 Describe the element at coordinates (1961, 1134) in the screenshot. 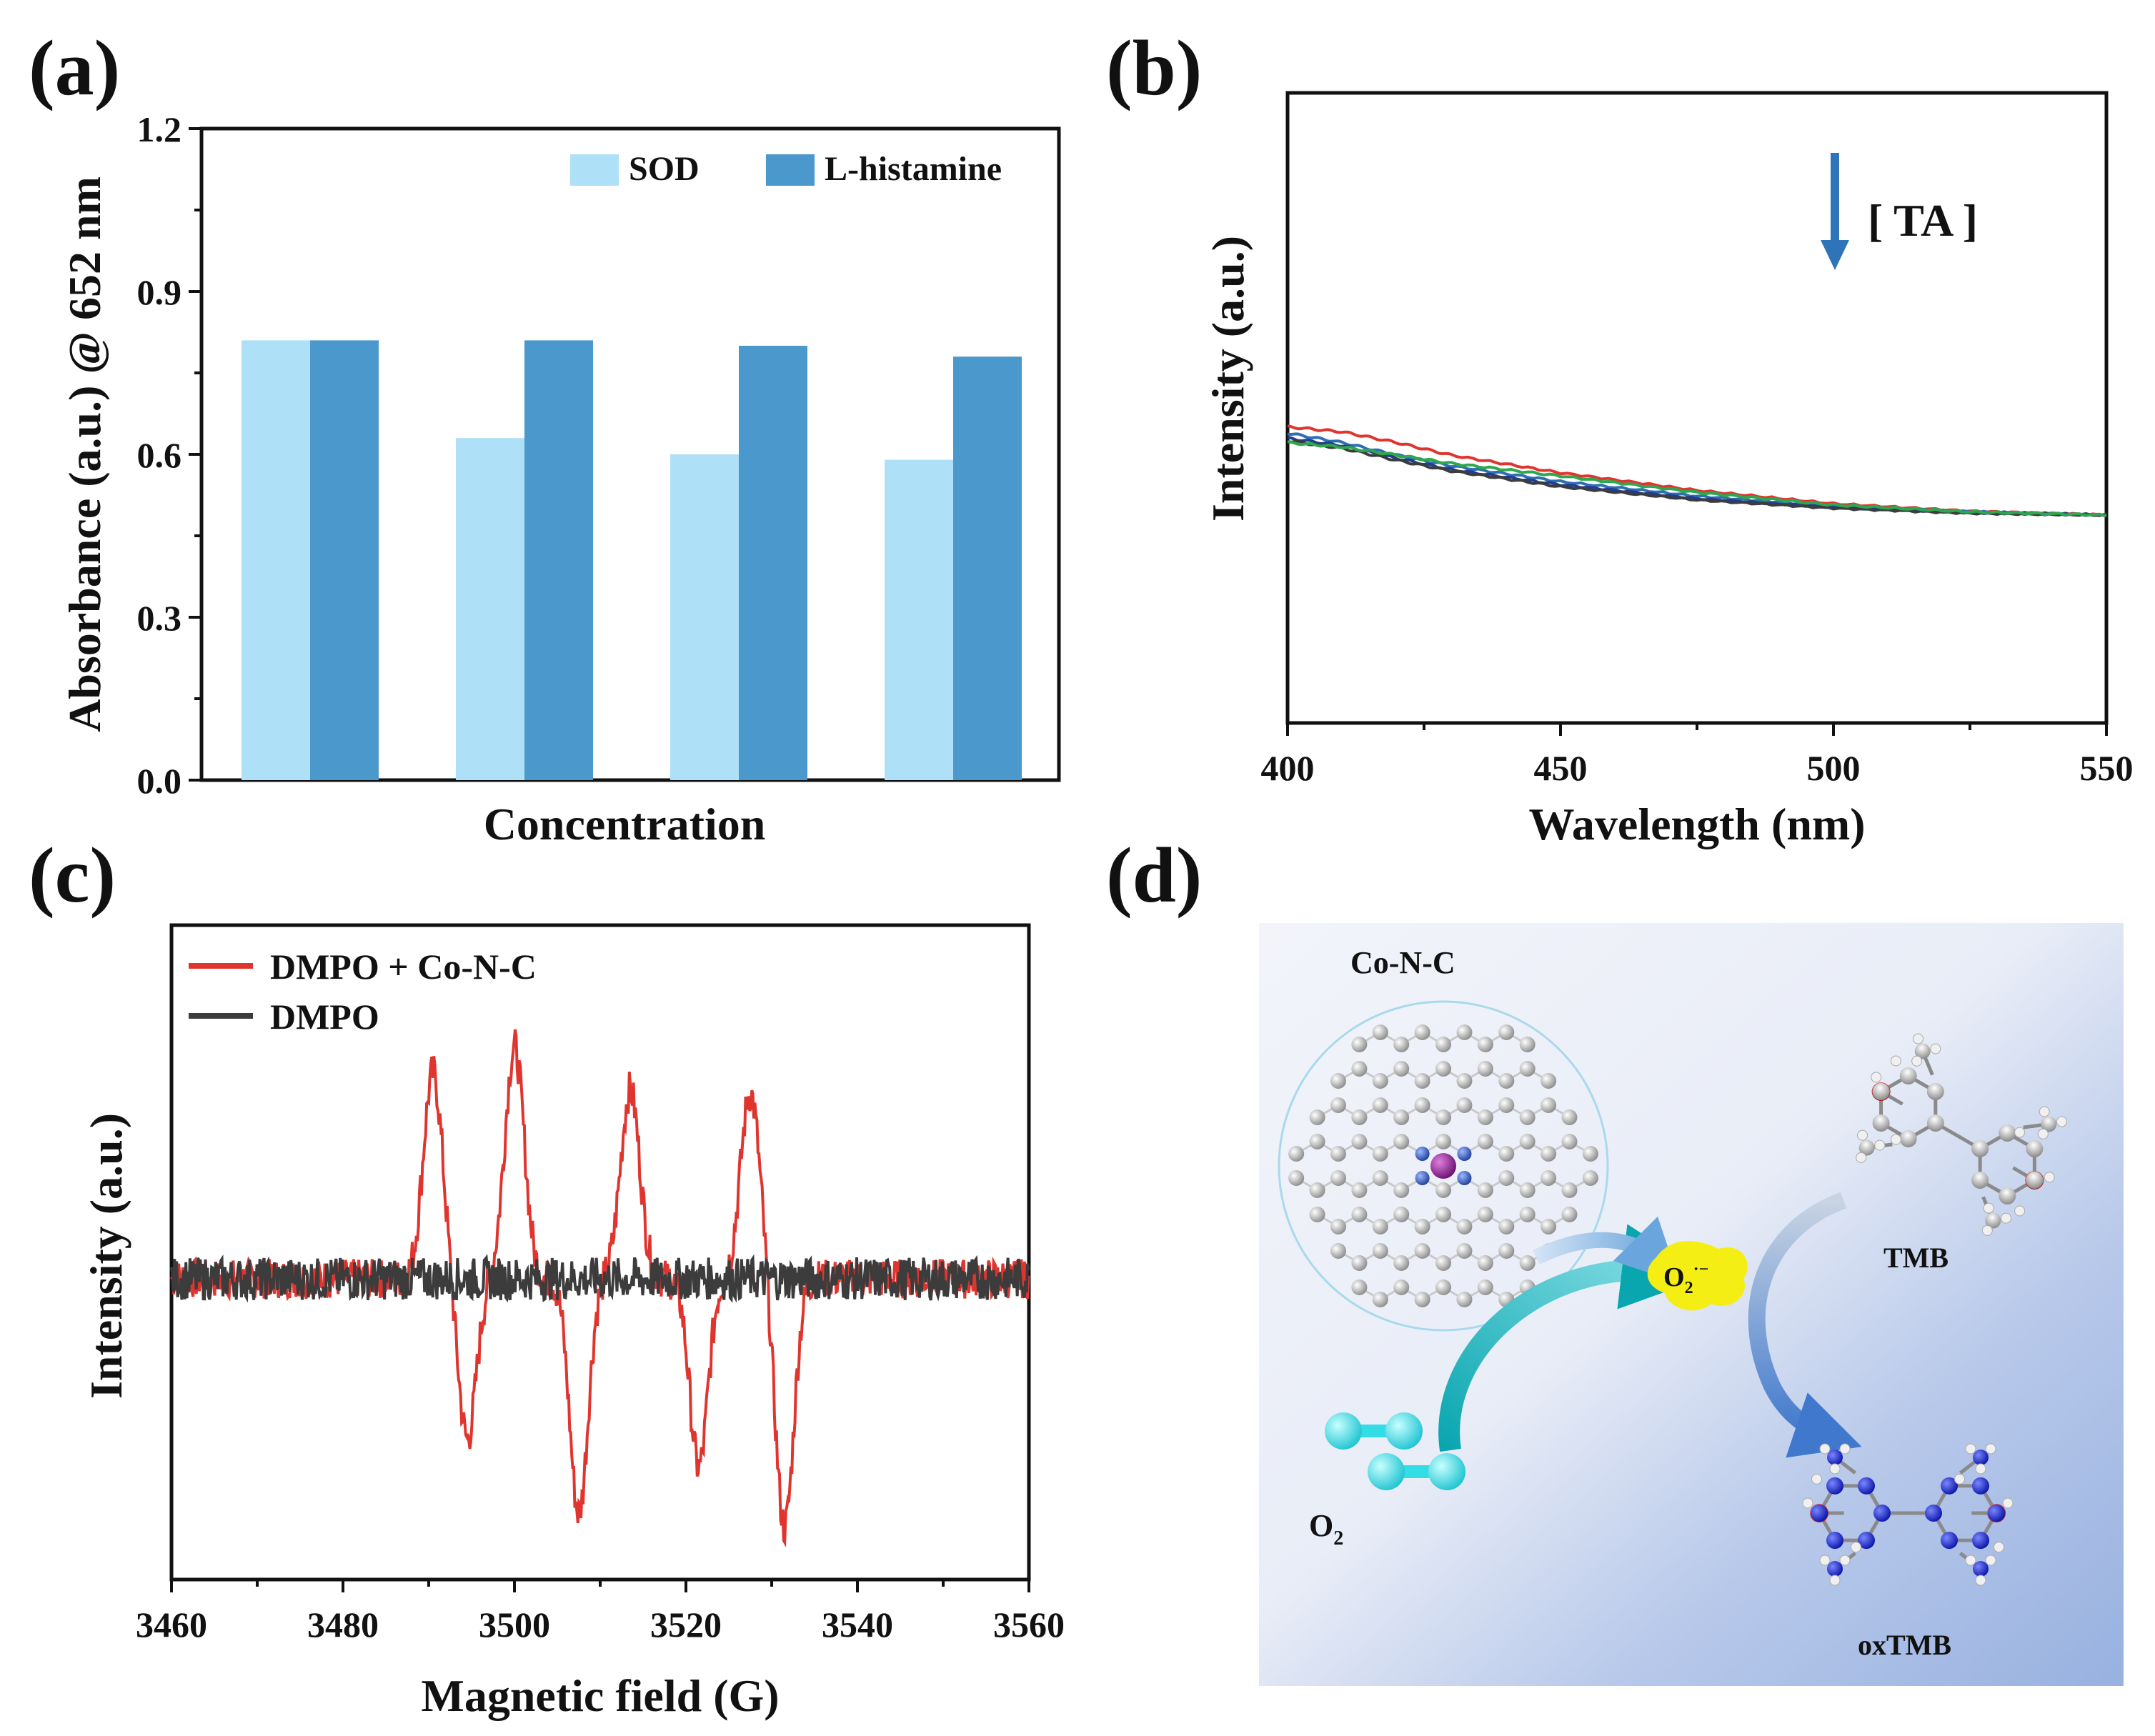

I see `molecule-body` at that location.